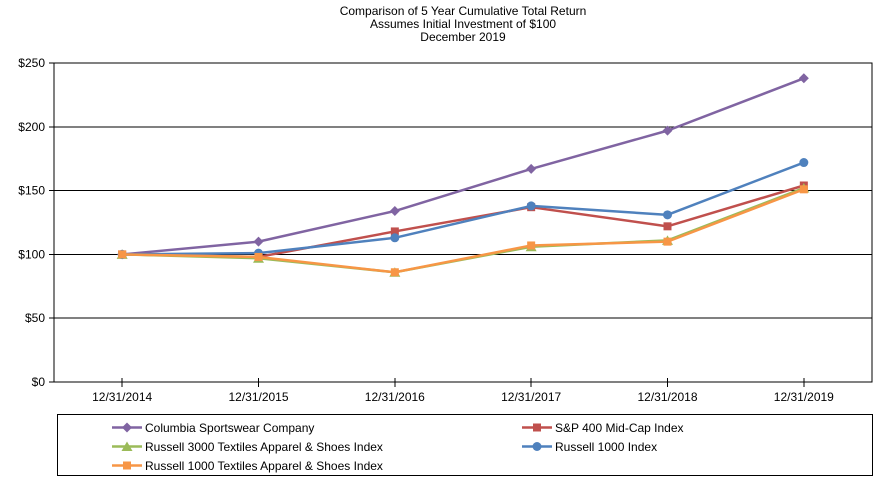 The image size is (885, 493). What do you see at coordinates (531, 397) in the screenshot?
I see `svg-text: 12/31/2017` at bounding box center [531, 397].